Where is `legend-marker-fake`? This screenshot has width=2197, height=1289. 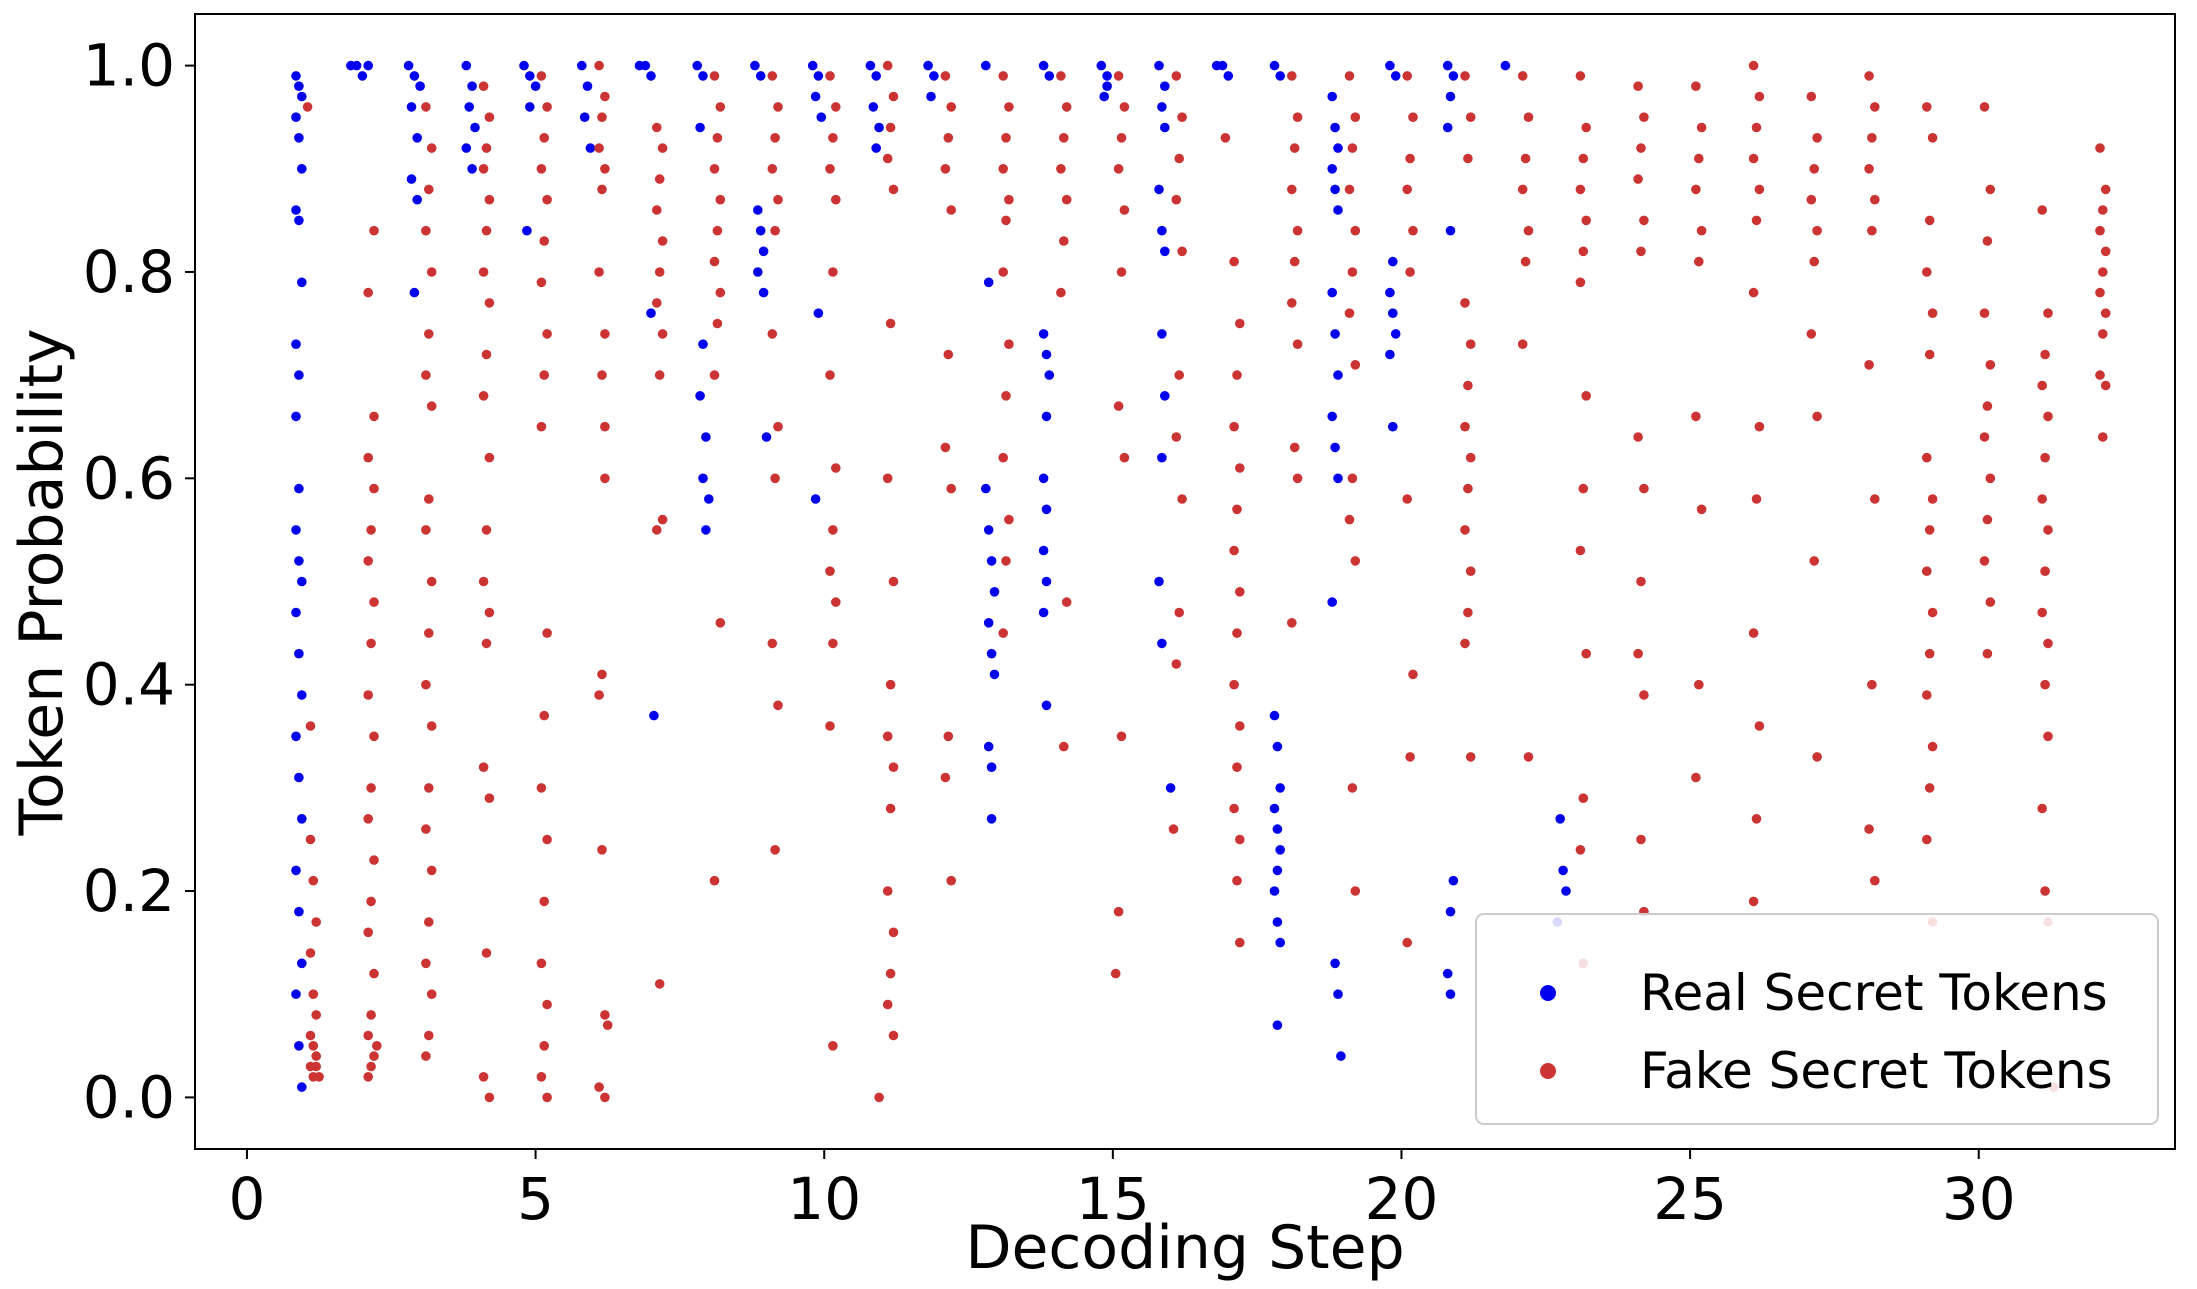 legend-marker-fake is located at coordinates (1548, 1071).